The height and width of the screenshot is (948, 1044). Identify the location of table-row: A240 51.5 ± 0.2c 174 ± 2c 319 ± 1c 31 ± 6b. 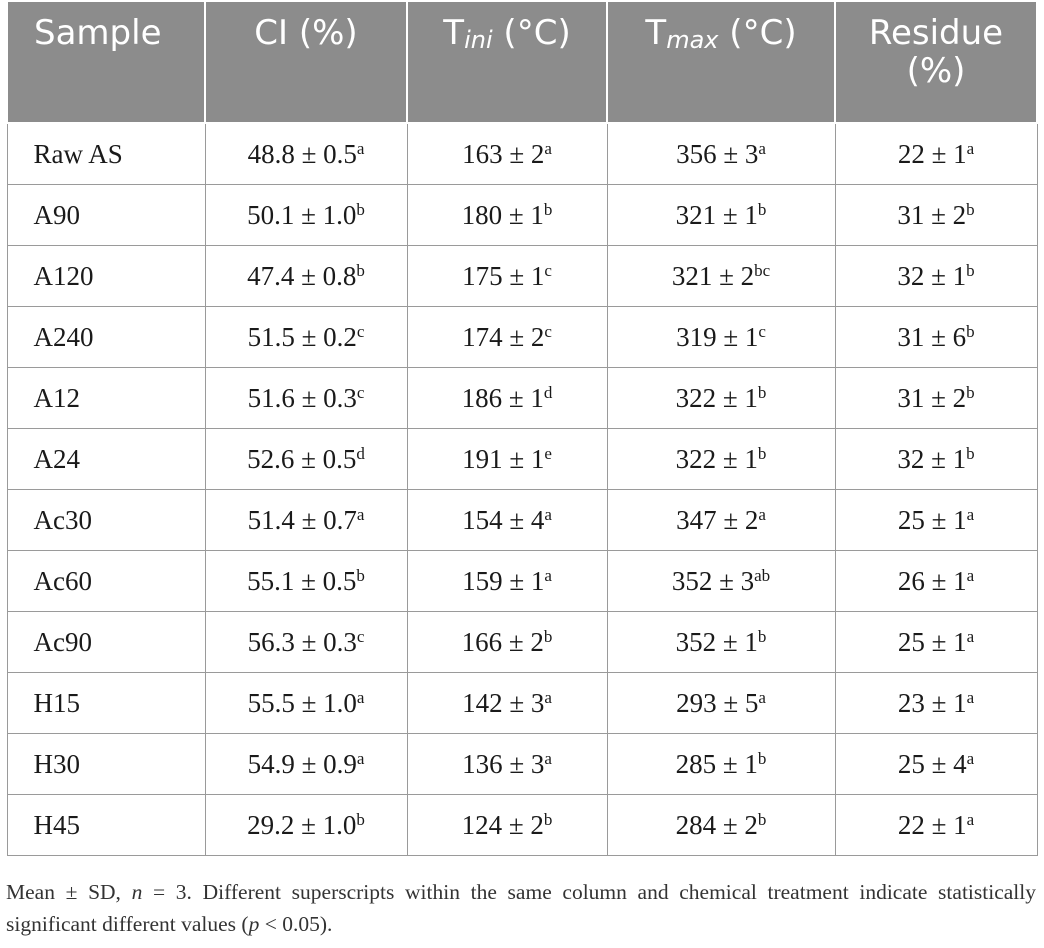
(522, 337).